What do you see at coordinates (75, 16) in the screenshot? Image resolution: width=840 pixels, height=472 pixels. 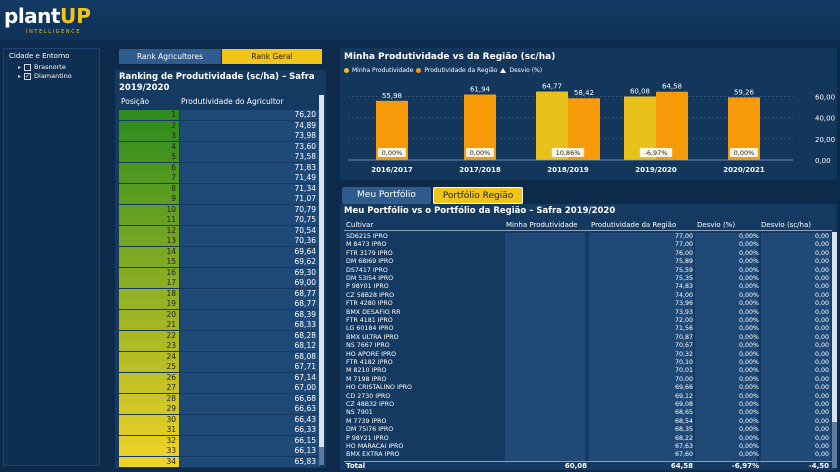 I see `logo-up: UP` at bounding box center [75, 16].